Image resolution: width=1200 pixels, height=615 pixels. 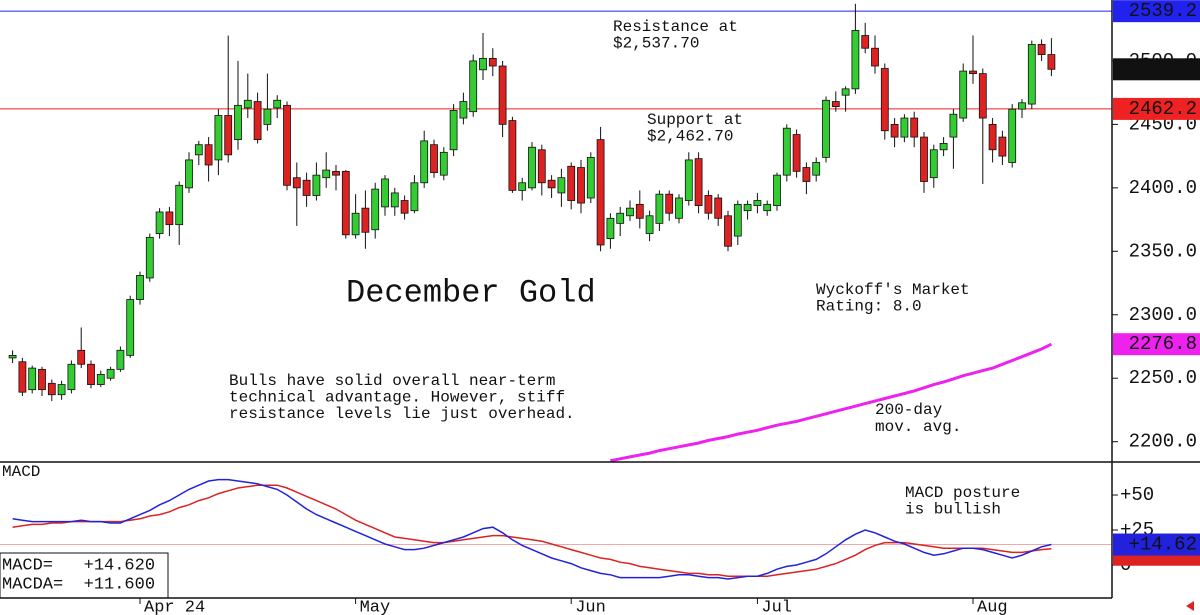 I want to click on x-tick-label: Apr 24, so click(x=174, y=606).